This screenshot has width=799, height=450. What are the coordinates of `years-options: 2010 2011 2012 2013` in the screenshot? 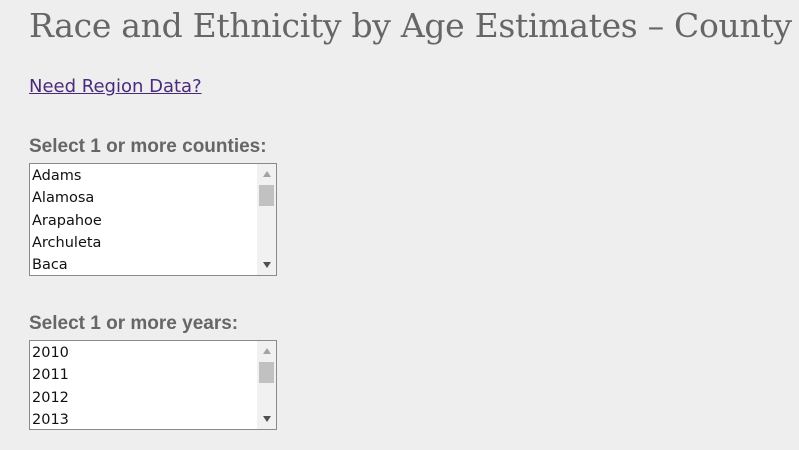 It's located at (142, 385).